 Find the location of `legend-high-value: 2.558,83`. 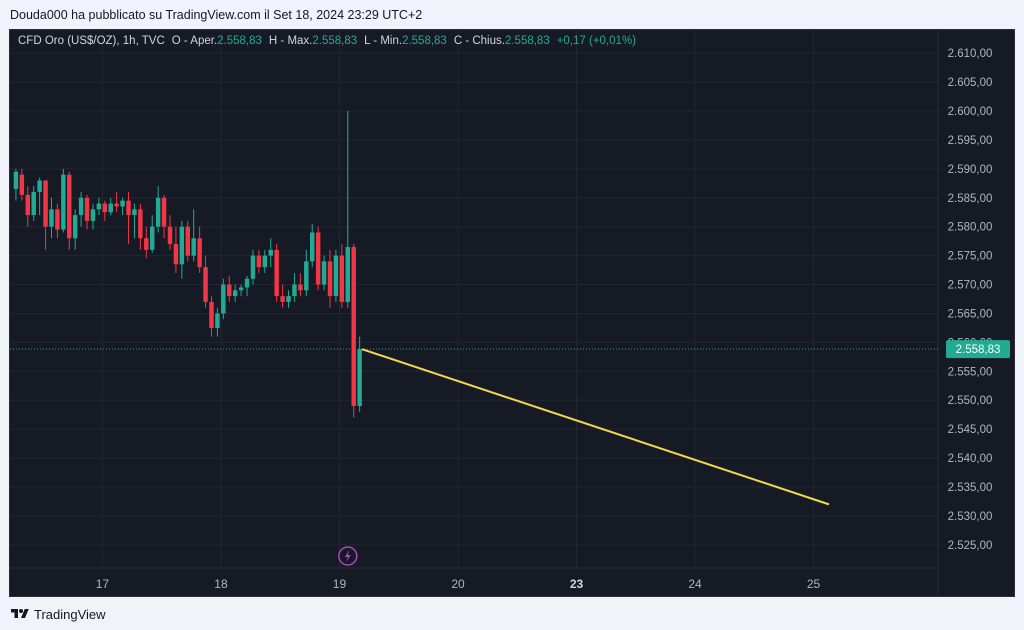

legend-high-value: 2.558,83 is located at coordinates (335, 41).